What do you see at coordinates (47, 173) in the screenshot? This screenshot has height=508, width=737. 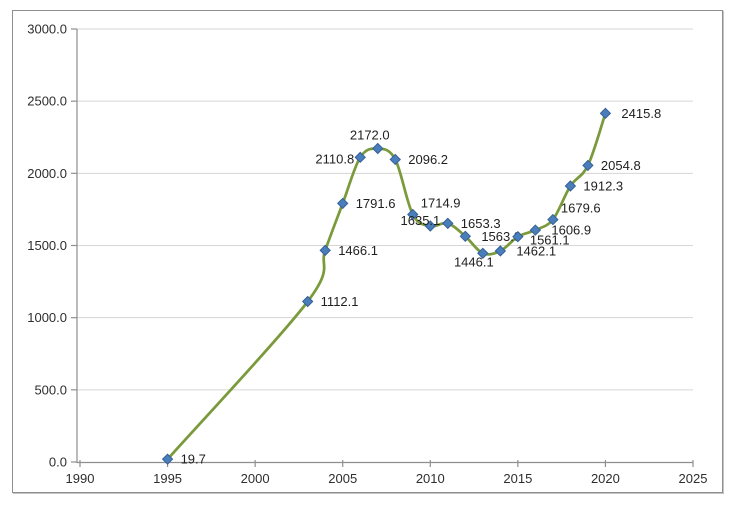 I see `y-tick-label: 2000.0` at bounding box center [47, 173].